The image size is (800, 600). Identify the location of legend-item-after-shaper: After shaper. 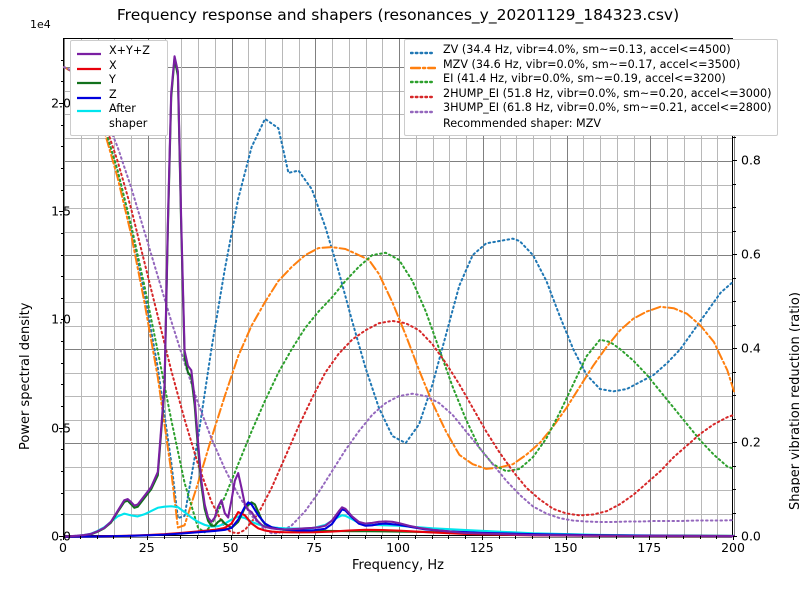
(118, 116).